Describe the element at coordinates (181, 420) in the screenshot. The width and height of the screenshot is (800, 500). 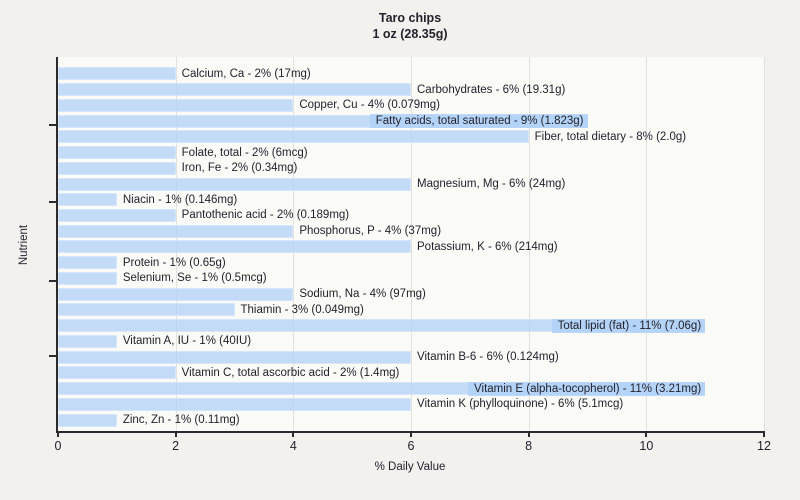
I see `bar-label: Zinc, Zn - 1% (0.11mg)` at that location.